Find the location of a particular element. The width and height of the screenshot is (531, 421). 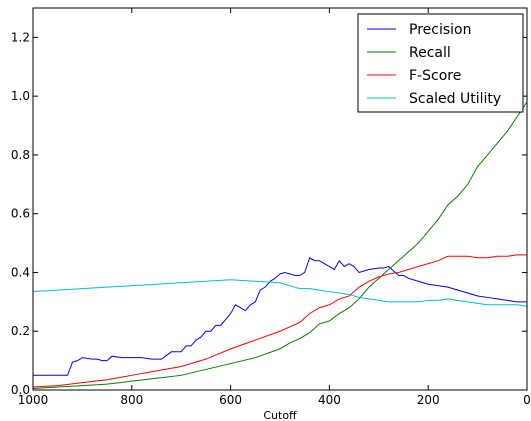

series-line-scaled-utility is located at coordinates (280, 293).